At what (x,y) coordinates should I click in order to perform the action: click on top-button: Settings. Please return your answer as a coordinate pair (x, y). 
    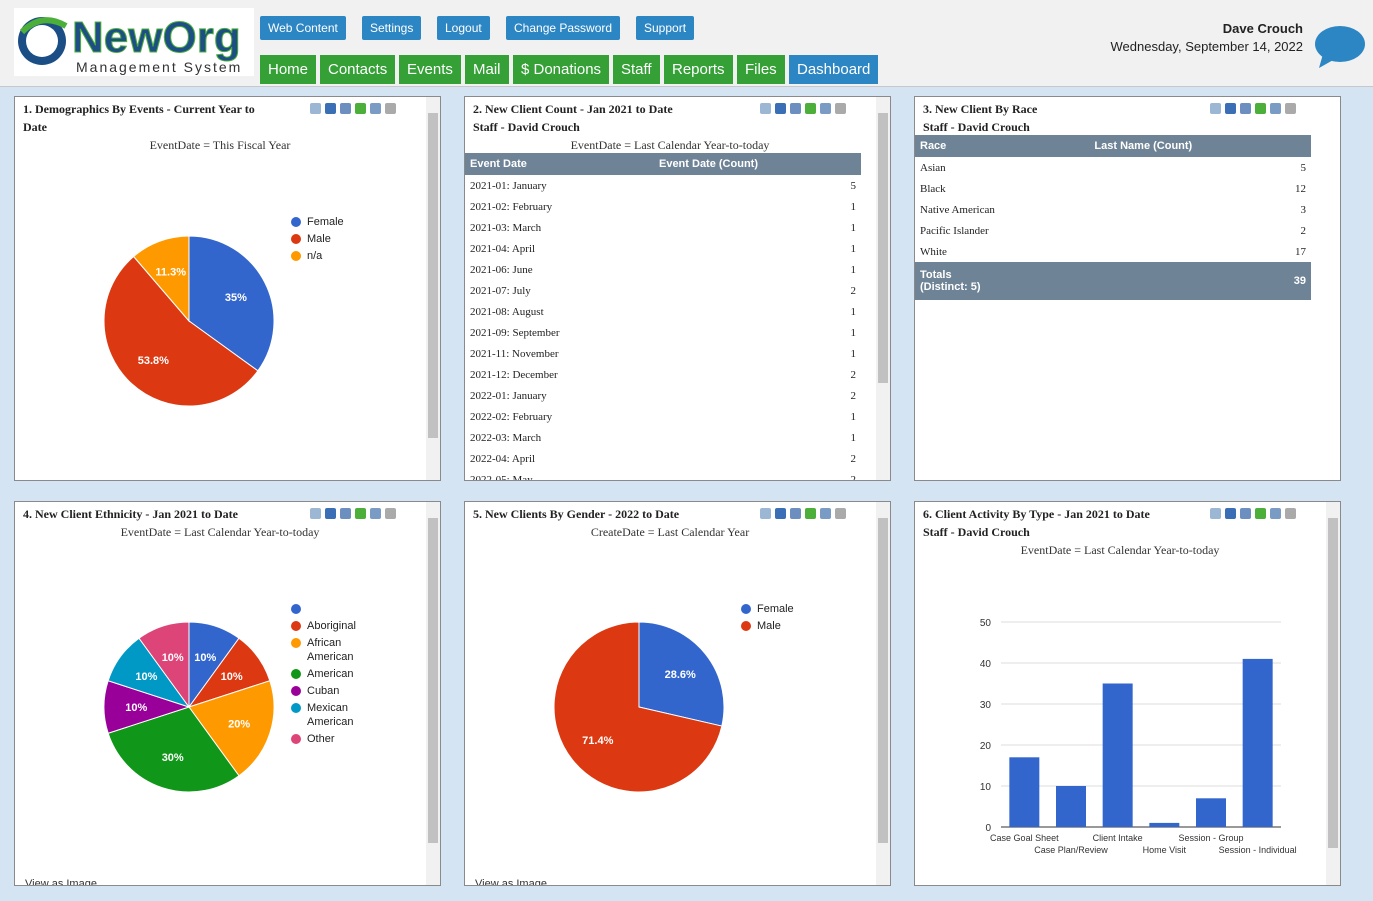
    Looking at the image, I should click on (392, 28).